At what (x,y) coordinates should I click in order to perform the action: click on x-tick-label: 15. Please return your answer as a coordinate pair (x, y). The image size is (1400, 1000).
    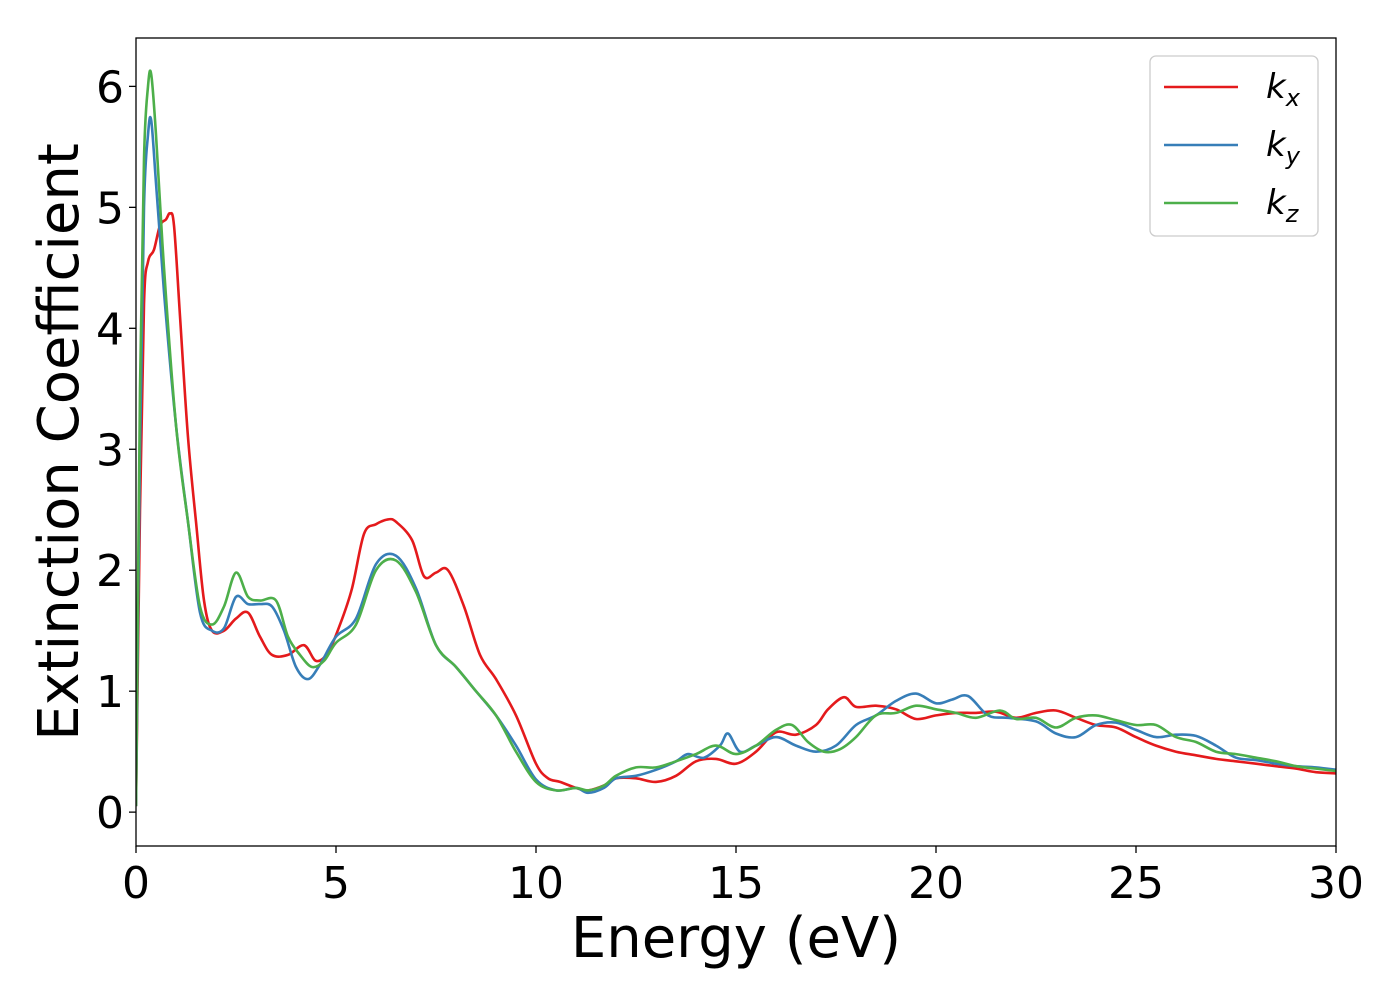
    Looking at the image, I should click on (736, 883).